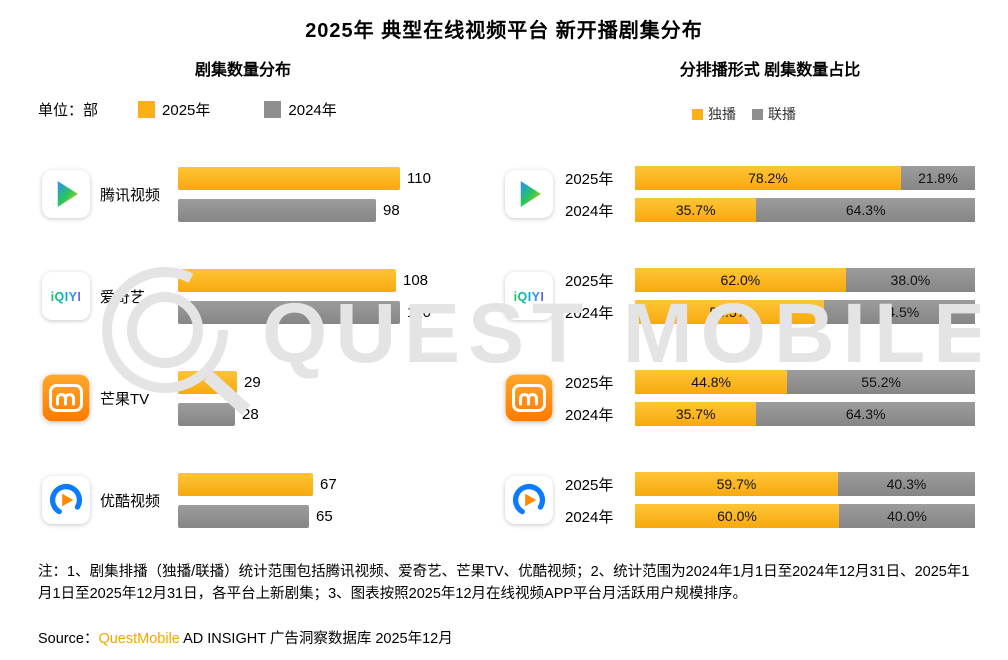 The image size is (1008, 660). What do you see at coordinates (772, 484) in the screenshot?
I see `stacked-row: 2025年 59.7% 40.3%` at bounding box center [772, 484].